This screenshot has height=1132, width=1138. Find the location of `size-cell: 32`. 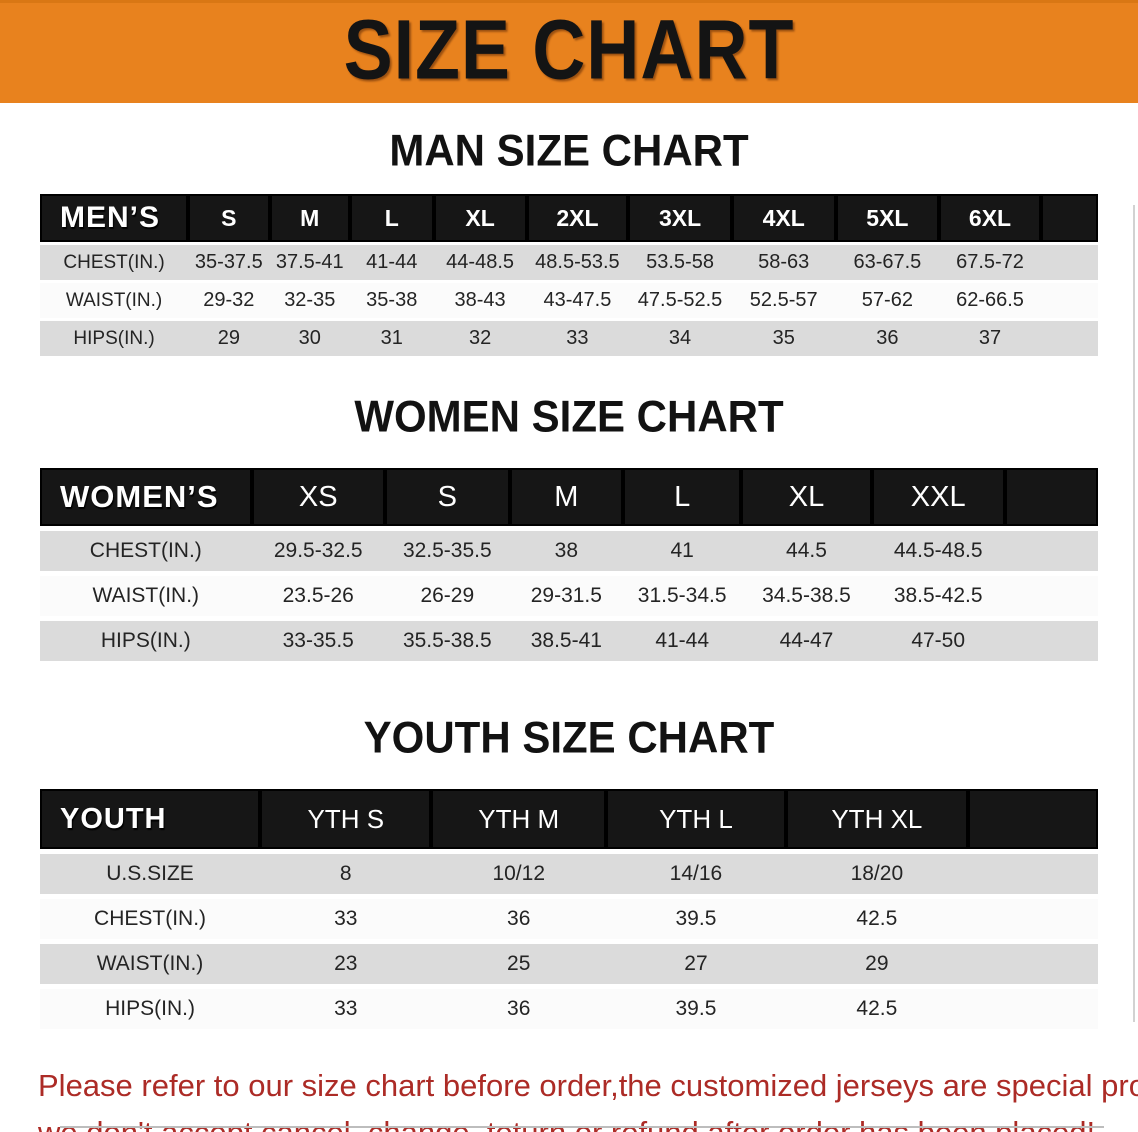

size-cell: 32 is located at coordinates (480, 338).